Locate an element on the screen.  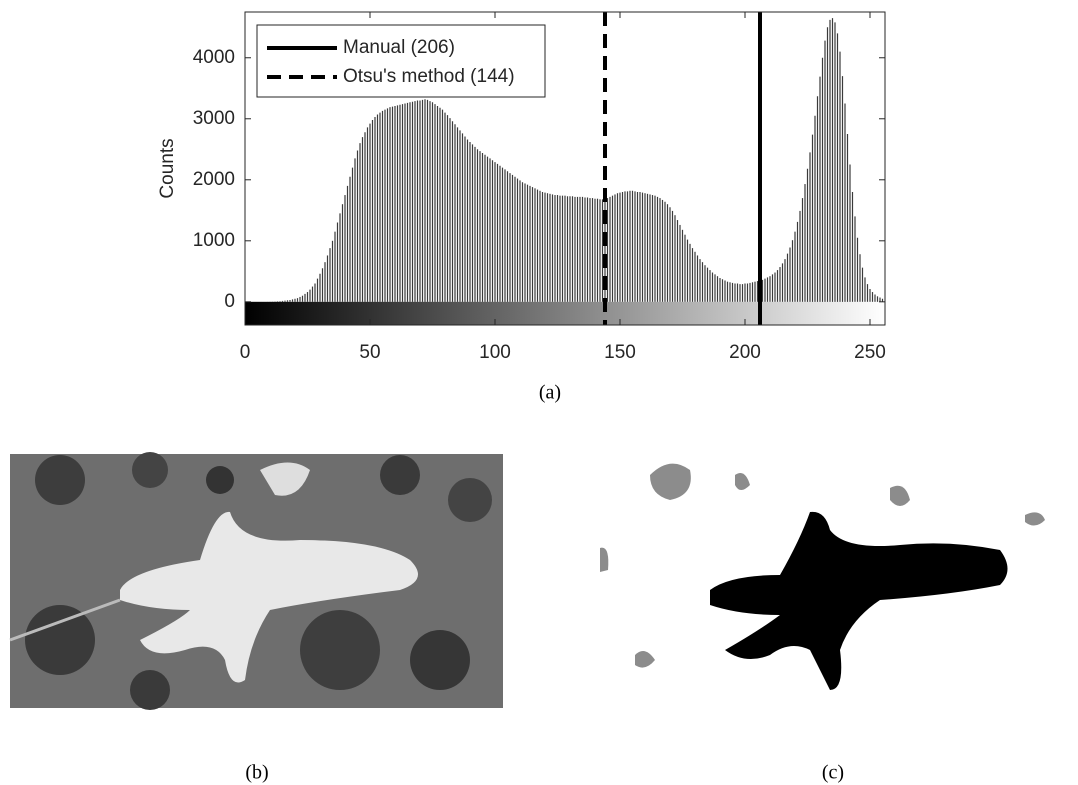
caption: (b) is located at coordinates (256, 773).